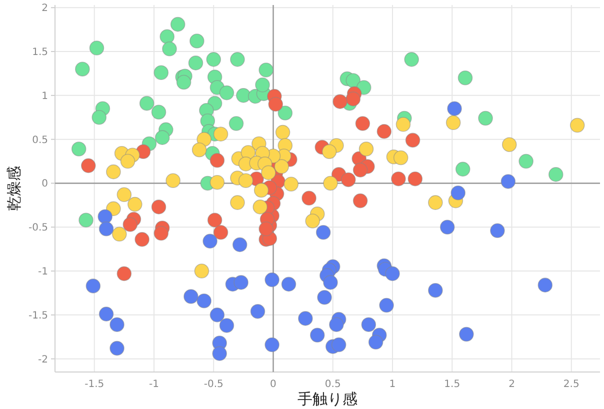  Describe the element at coordinates (214, 384) in the screenshot. I see `x-tick-label: -0.5` at that location.